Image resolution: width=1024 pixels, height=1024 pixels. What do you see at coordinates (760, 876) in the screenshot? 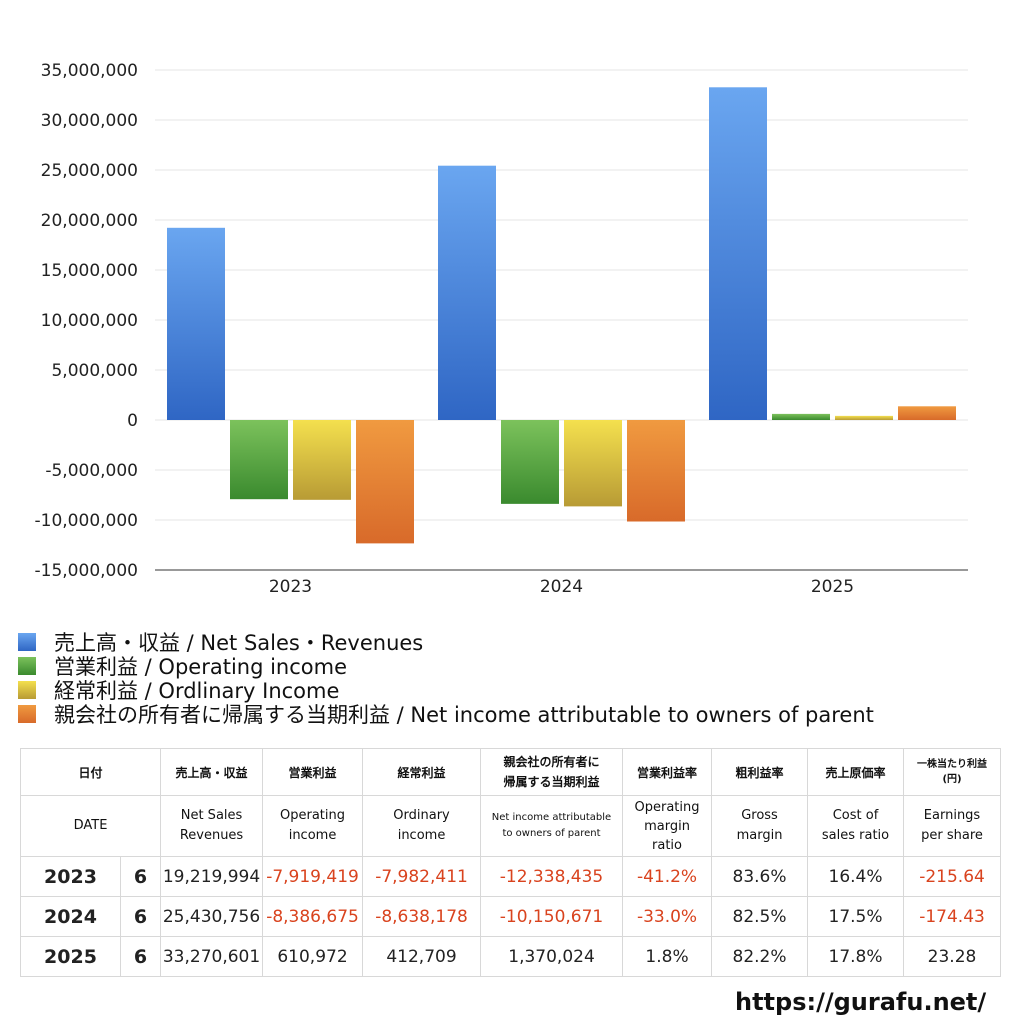
I see `cell-gross-margin: 83.6%` at bounding box center [760, 876].